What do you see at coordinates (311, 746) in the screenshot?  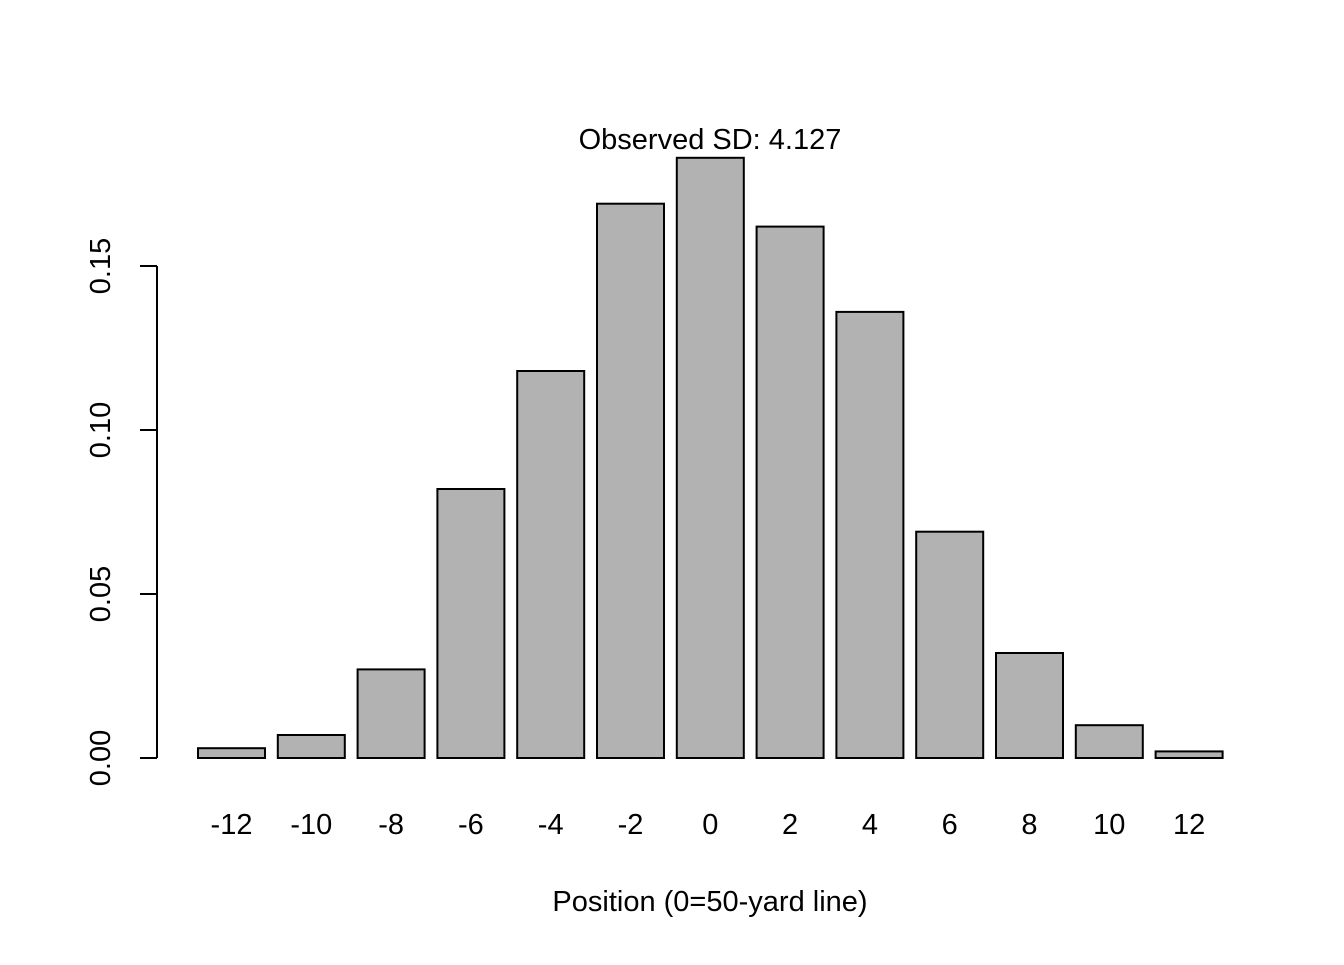 I see `bar--10` at bounding box center [311, 746].